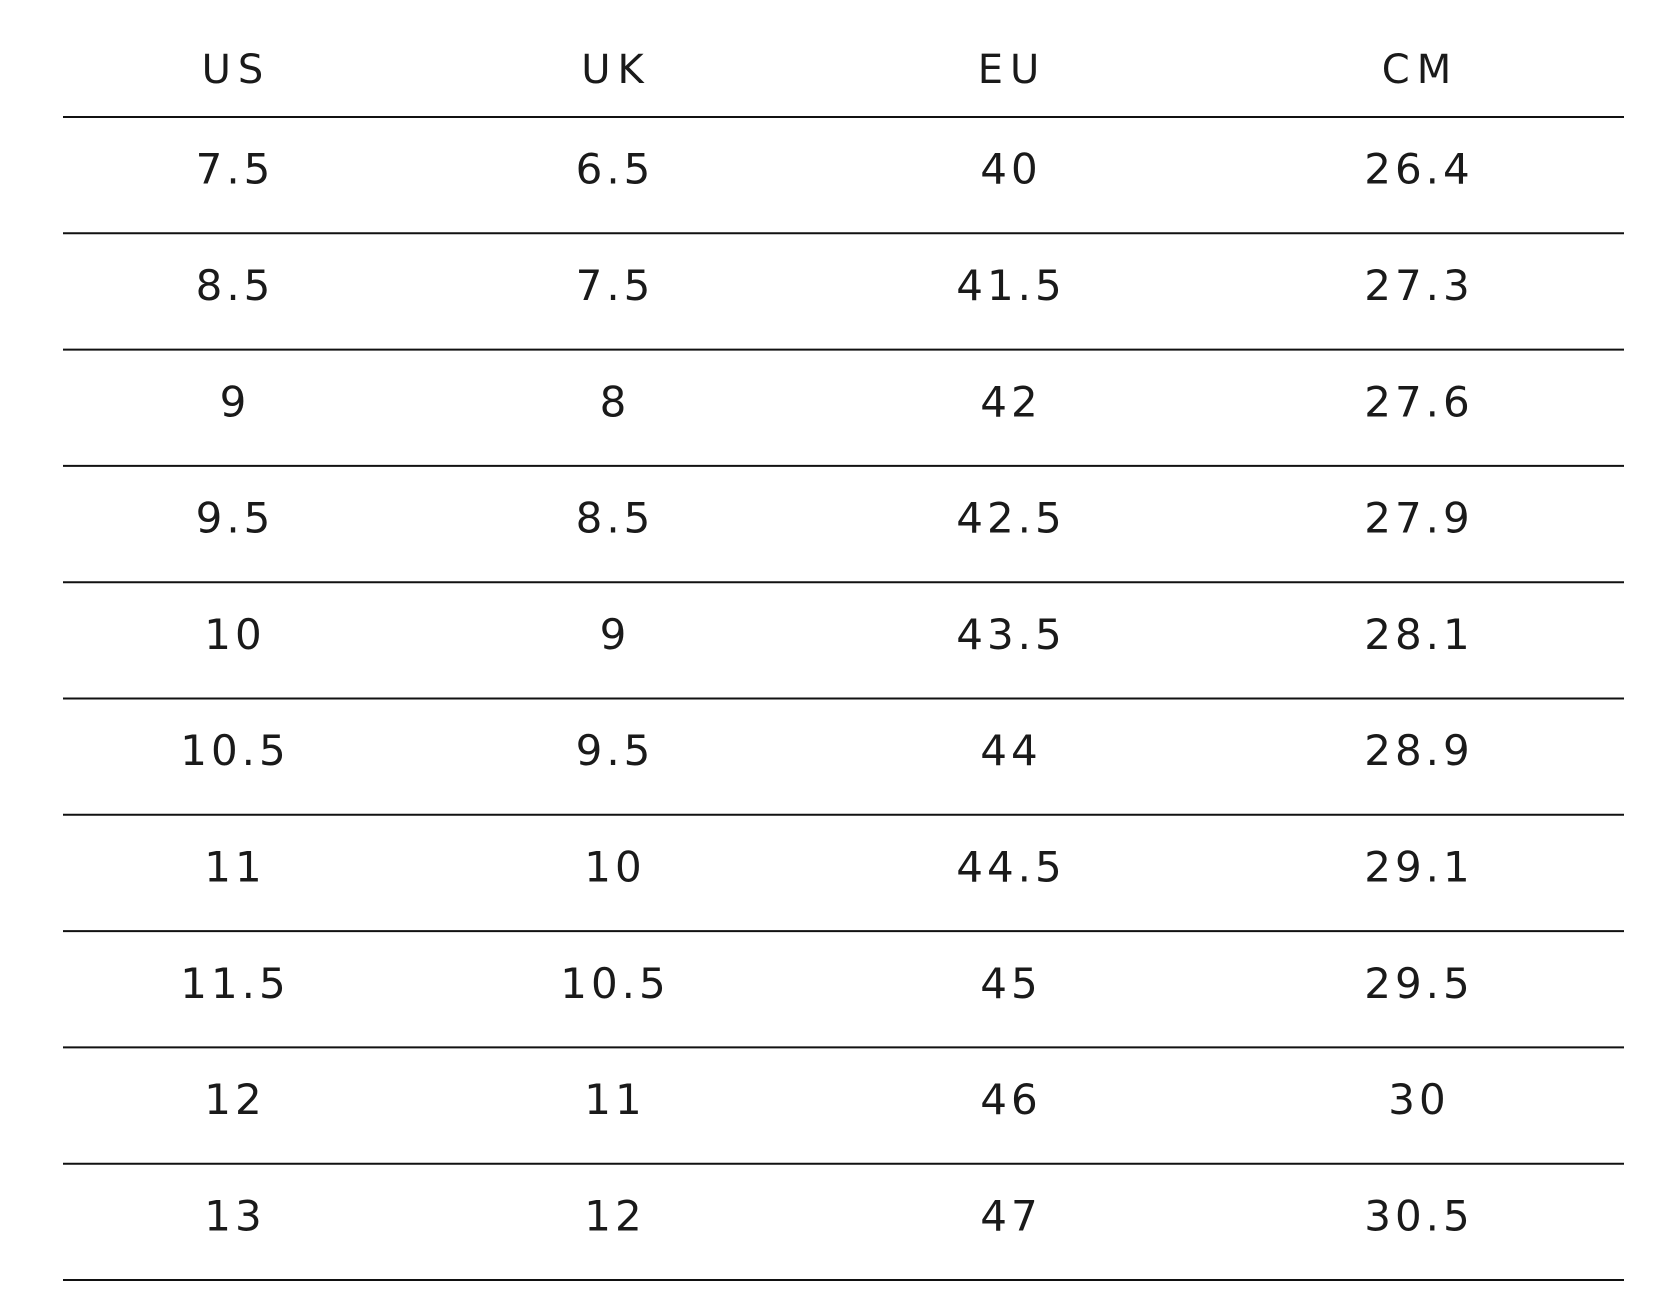  Describe the element at coordinates (1010, 983) in the screenshot. I see `table-cell: 45` at that location.